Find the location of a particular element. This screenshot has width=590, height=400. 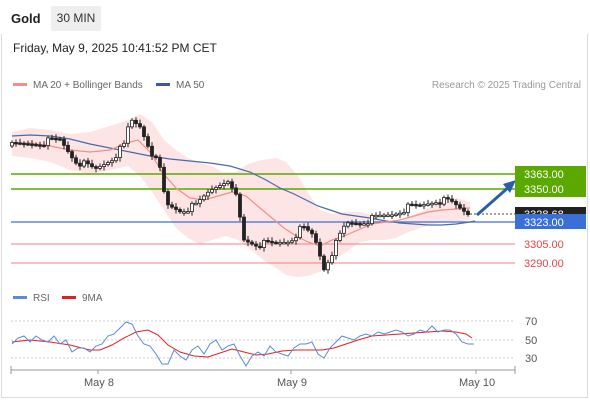

price-label-3323: 3323.00 is located at coordinates (550, 221).